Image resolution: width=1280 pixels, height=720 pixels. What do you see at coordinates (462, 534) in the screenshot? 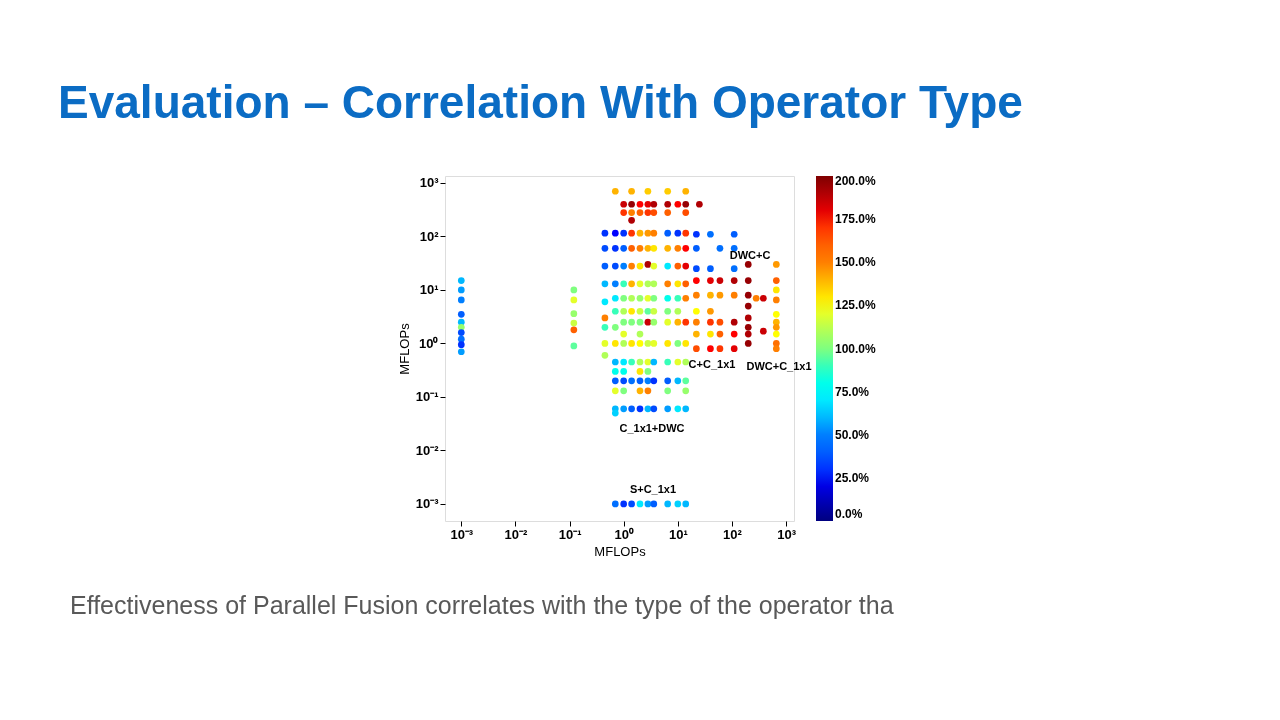
I see `x-tick-label: 10⁻³` at bounding box center [462, 534].